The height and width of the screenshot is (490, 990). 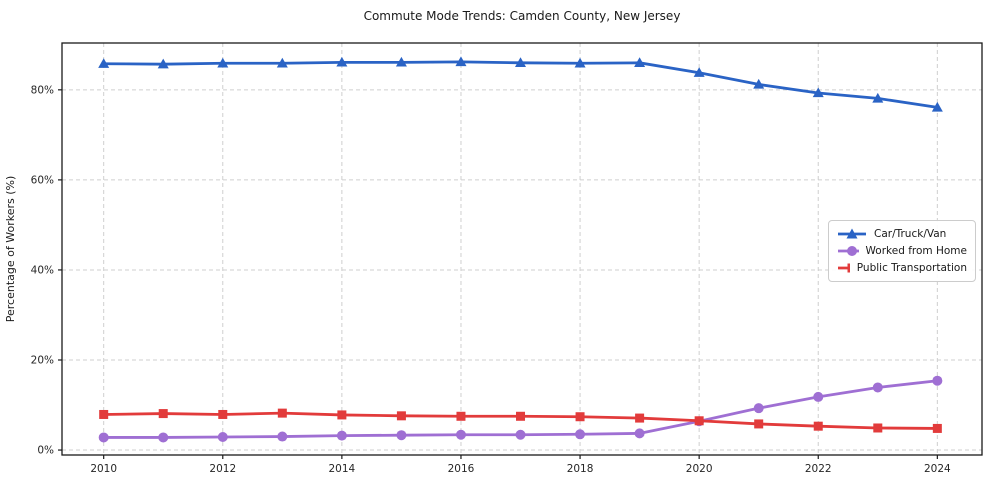 I want to click on legend-item-car-truck-van: Car/Truck/Van, so click(x=902, y=234).